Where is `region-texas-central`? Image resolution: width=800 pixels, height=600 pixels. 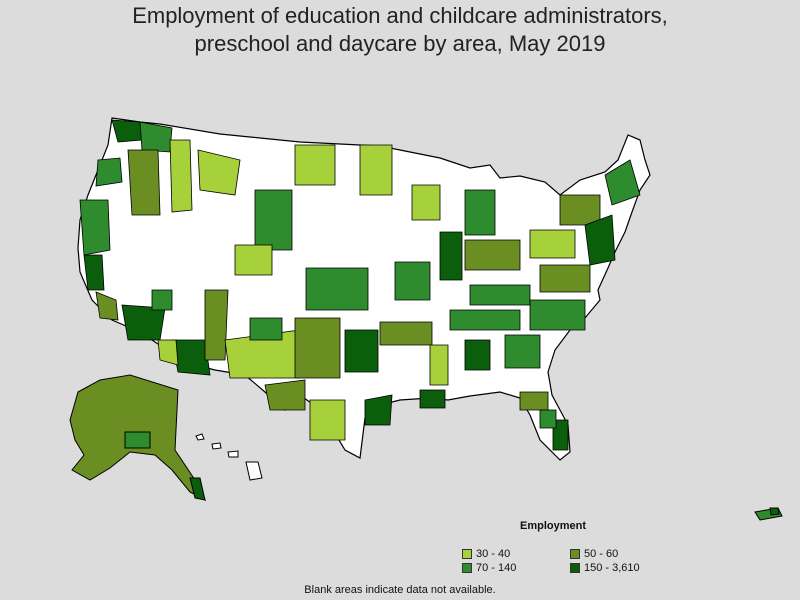 region-texas-central is located at coordinates (327, 420).